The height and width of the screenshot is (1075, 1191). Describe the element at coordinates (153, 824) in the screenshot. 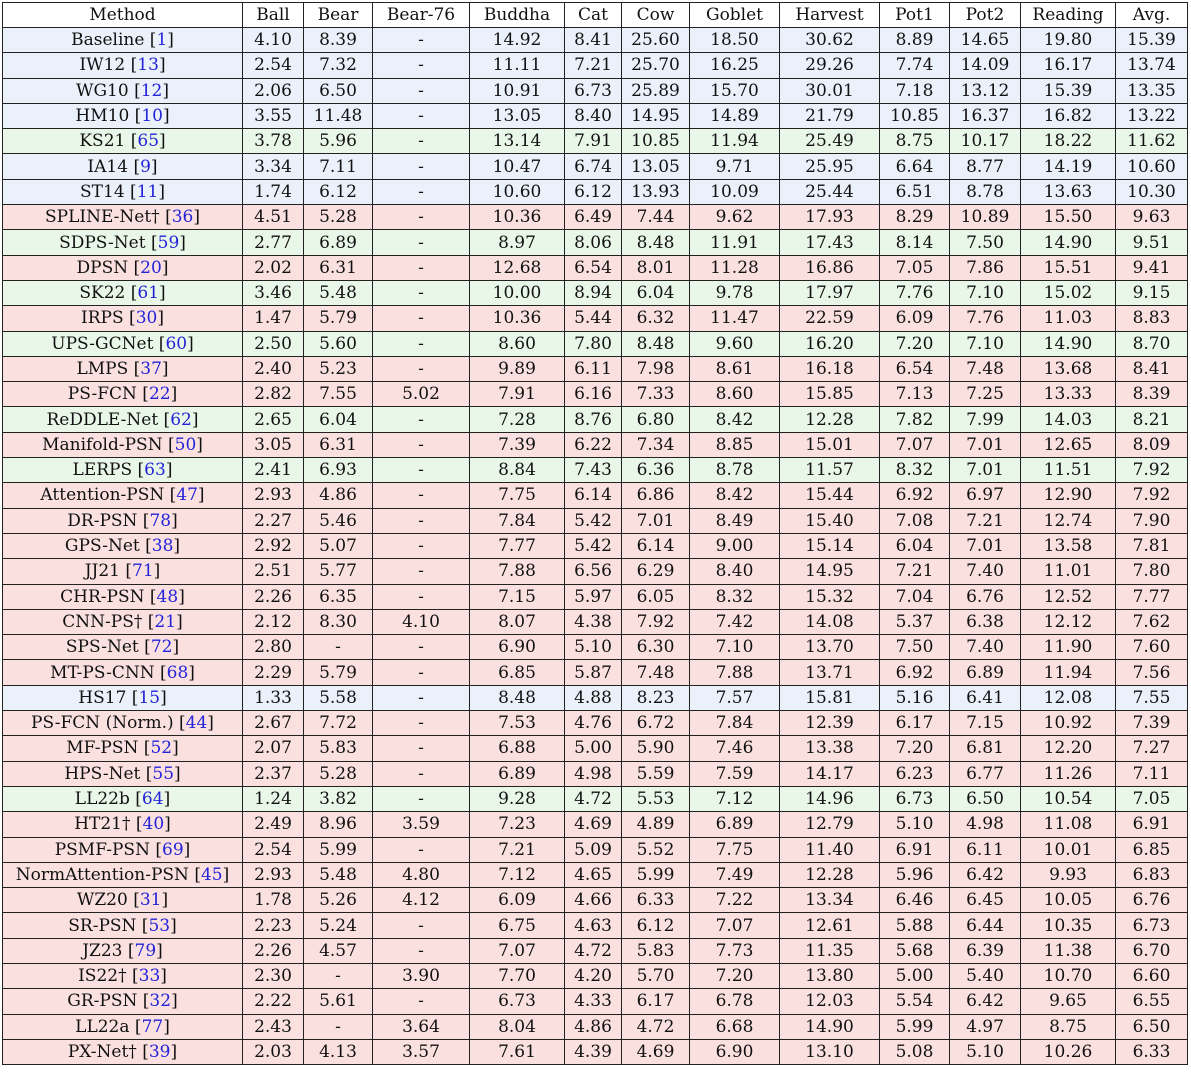

I see `citation-link: 40` at that location.